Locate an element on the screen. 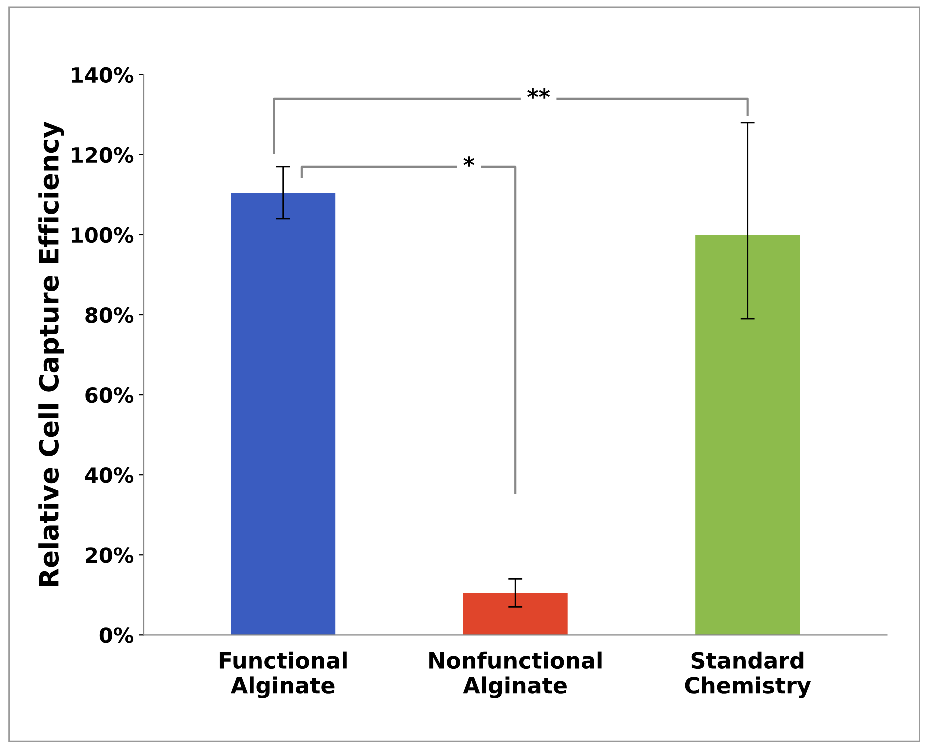 This screenshot has height=749, width=929. annotation: * is located at coordinates (469, 161).